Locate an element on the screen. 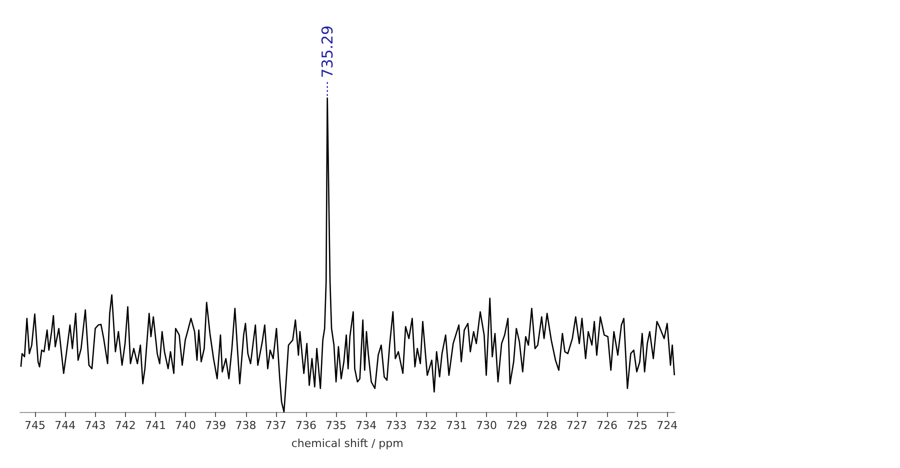 The image size is (900, 468). x-tick-label: 738 is located at coordinates (245, 425).